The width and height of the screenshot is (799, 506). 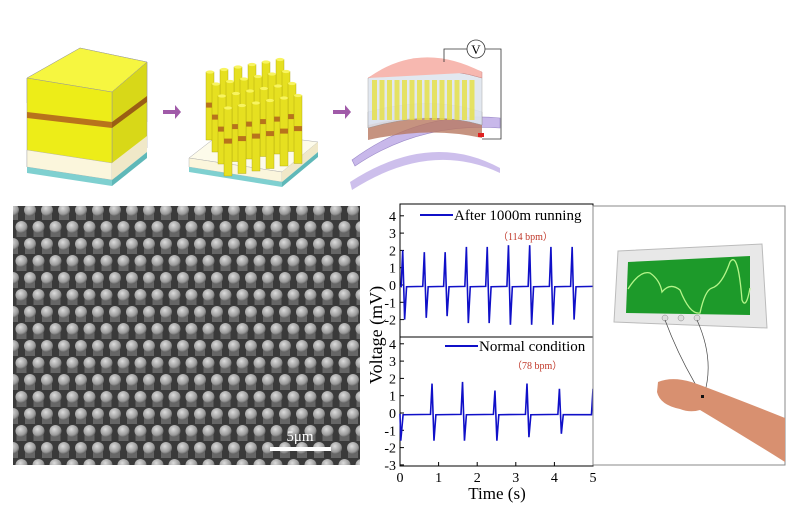 What do you see at coordinates (392, 234) in the screenshot?
I see `y-tick-label: 3` at bounding box center [392, 234].